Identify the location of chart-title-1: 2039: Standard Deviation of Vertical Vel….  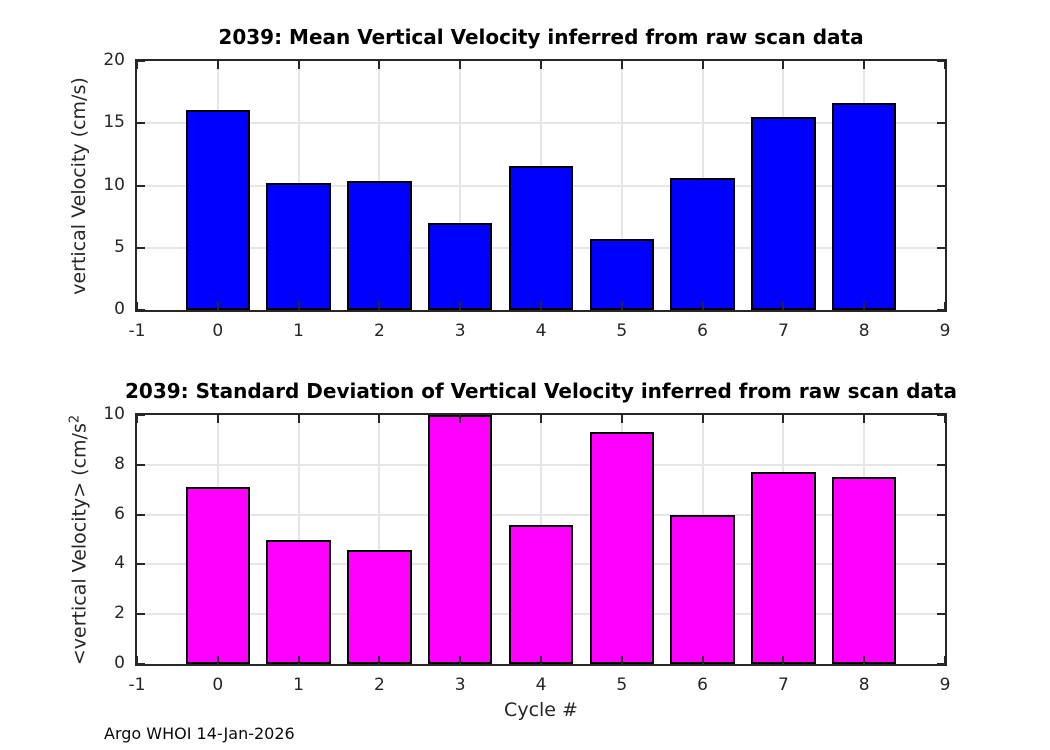
(541, 391).